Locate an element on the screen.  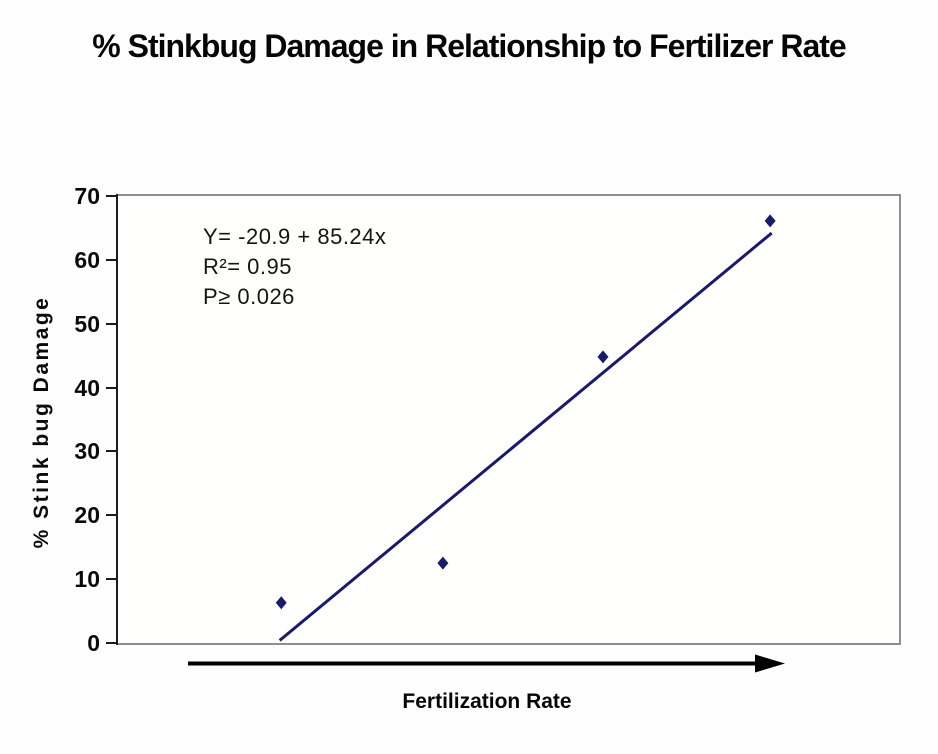
y-tick-label: 50 is located at coordinates (87, 323).